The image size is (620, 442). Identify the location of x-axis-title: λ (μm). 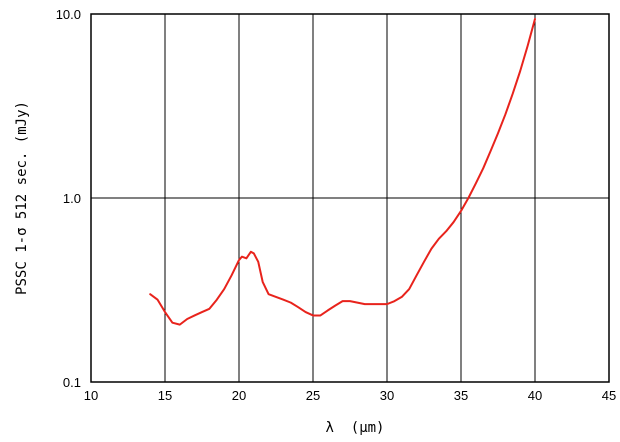
(354, 428).